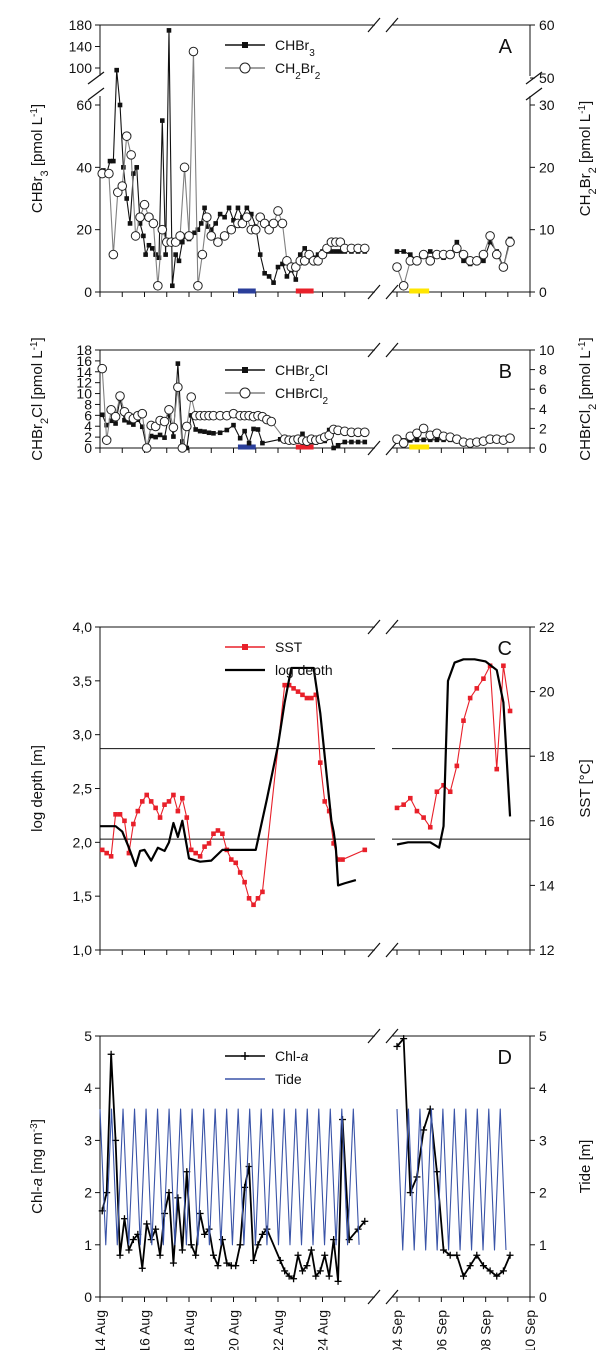  I want to click on y-tick-label: 2,5, so click(83, 789).